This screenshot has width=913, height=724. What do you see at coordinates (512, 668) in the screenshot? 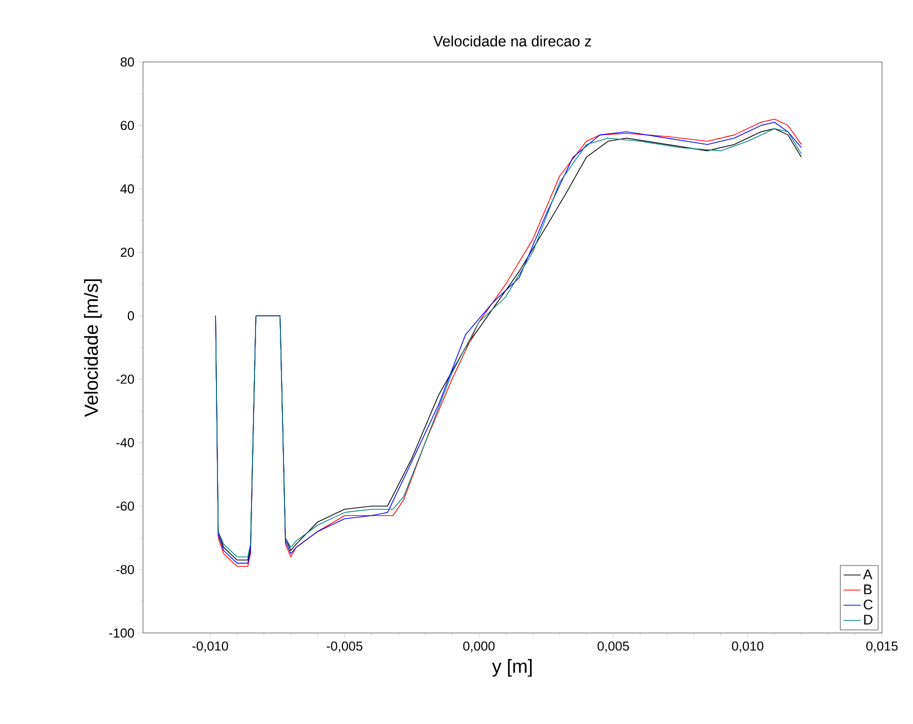
I see `x-axis-title: y [m]` at bounding box center [512, 668].